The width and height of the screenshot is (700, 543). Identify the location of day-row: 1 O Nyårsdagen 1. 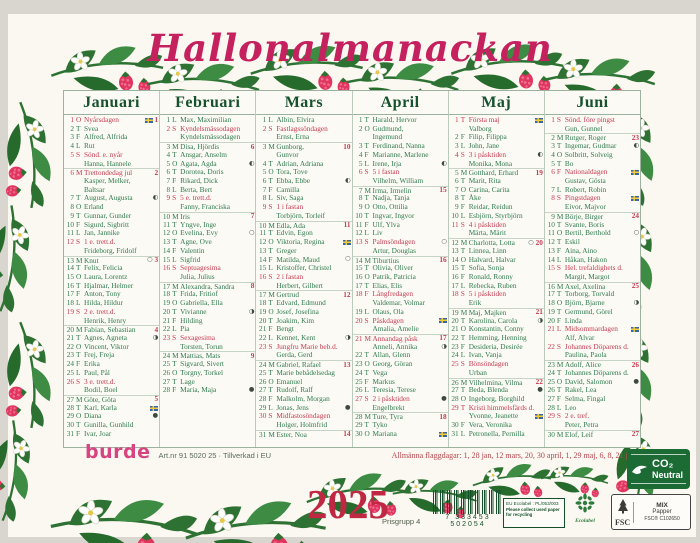
(111, 120).